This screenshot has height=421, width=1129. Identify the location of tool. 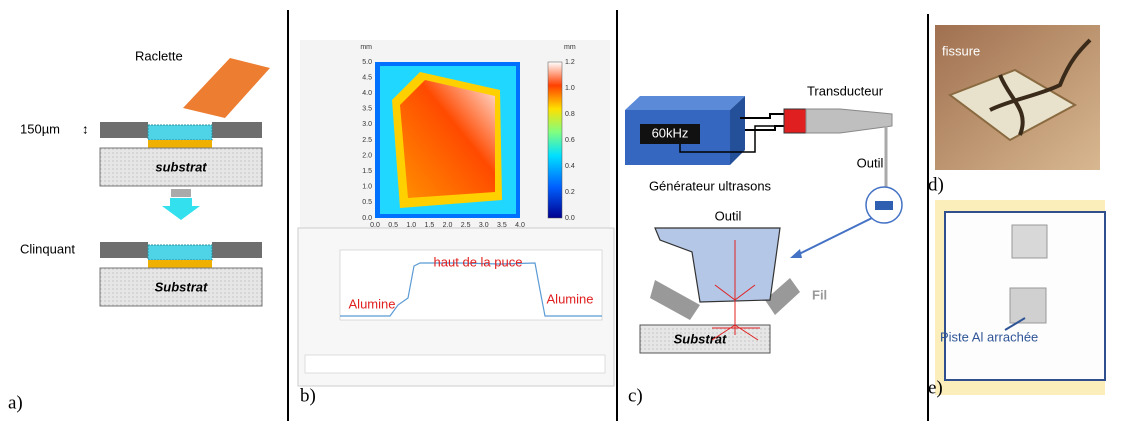
(717, 265).